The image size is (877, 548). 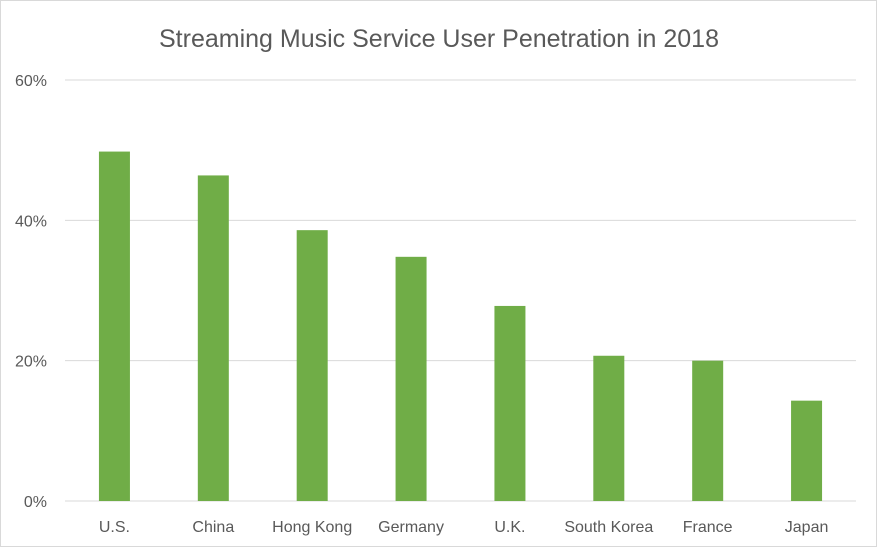 I want to click on x-category-label: U.K., so click(x=509, y=527).